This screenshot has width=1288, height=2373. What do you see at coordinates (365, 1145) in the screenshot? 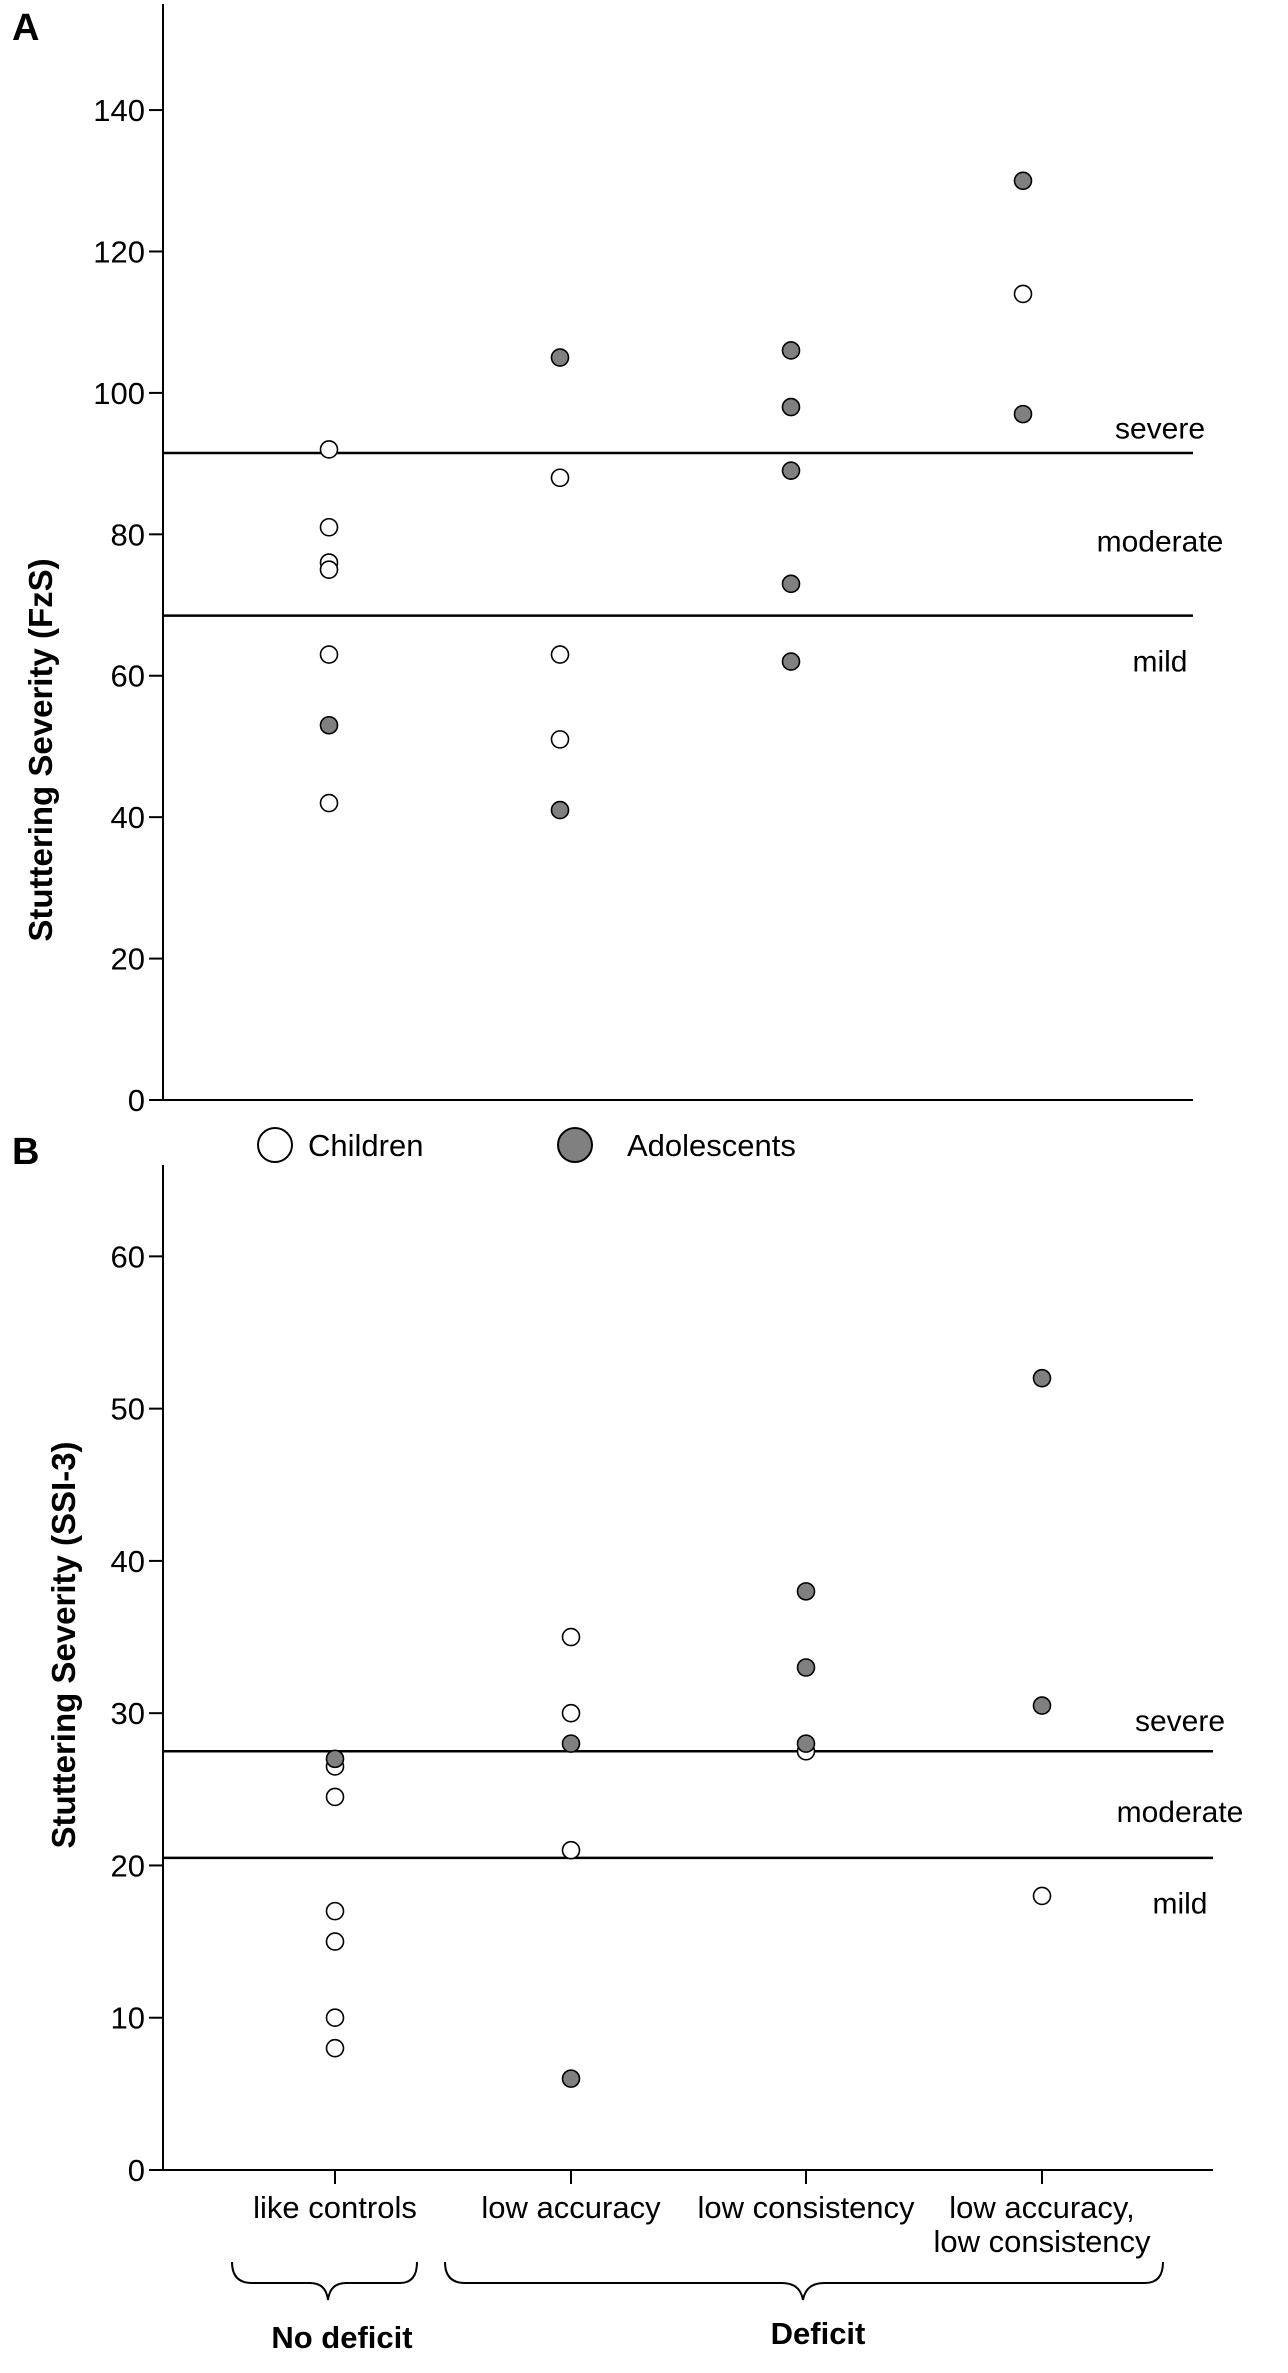
I see `legend-children-label: Children` at bounding box center [365, 1145].